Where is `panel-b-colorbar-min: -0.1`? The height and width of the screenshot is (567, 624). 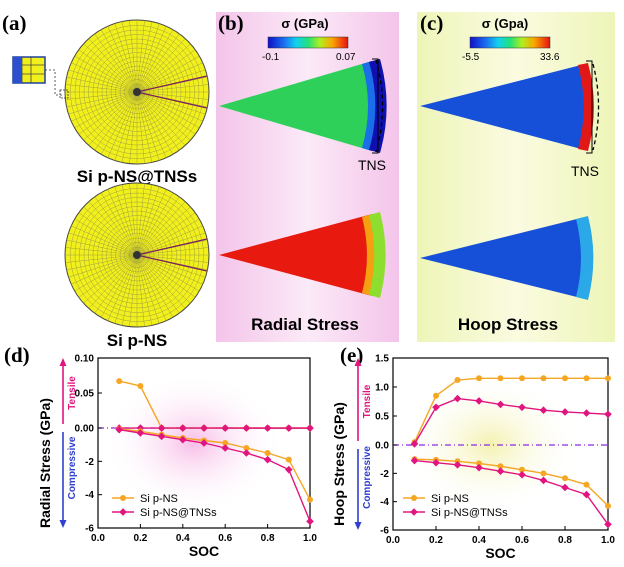
panel-b-colorbar-min: -0.1 is located at coordinates (271, 57).